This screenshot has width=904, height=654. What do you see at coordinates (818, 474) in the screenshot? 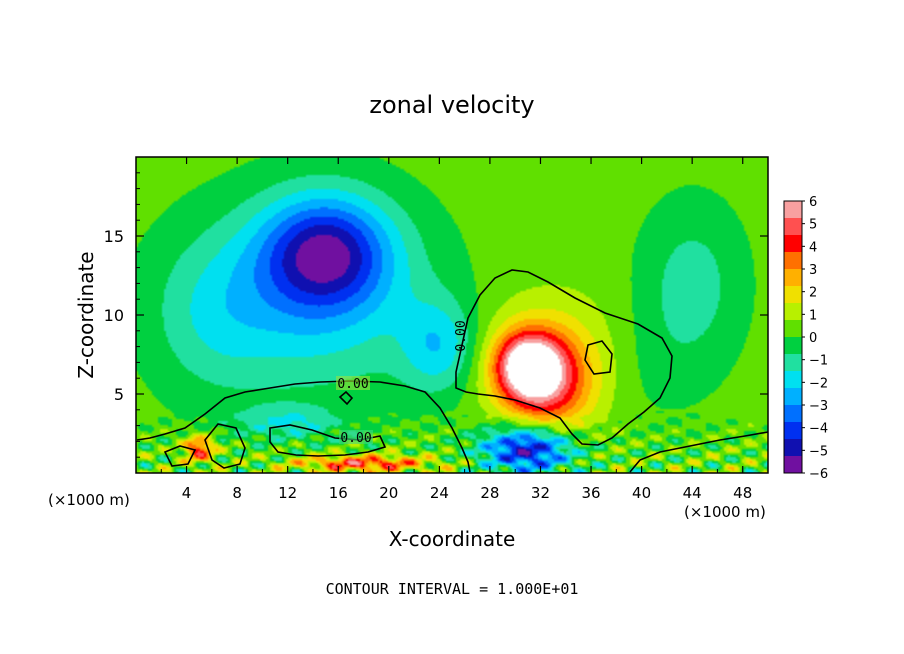
I see `colorbar-tick-label: −6` at bounding box center [818, 474].